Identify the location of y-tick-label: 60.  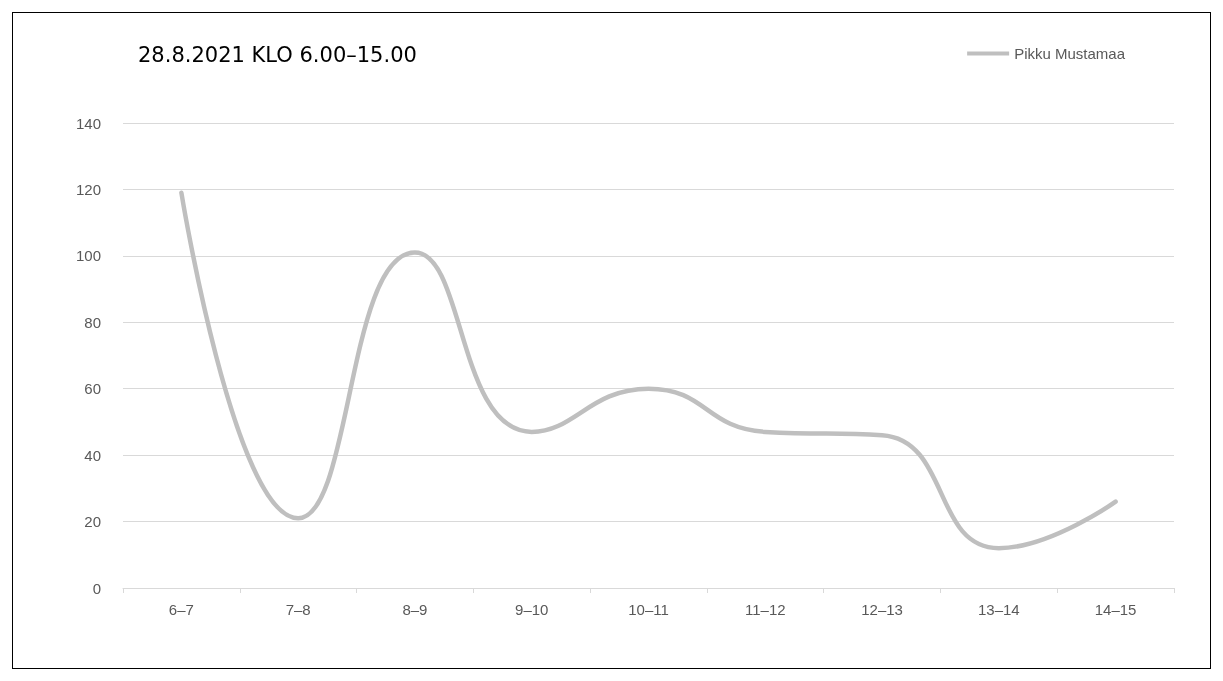
(92, 389).